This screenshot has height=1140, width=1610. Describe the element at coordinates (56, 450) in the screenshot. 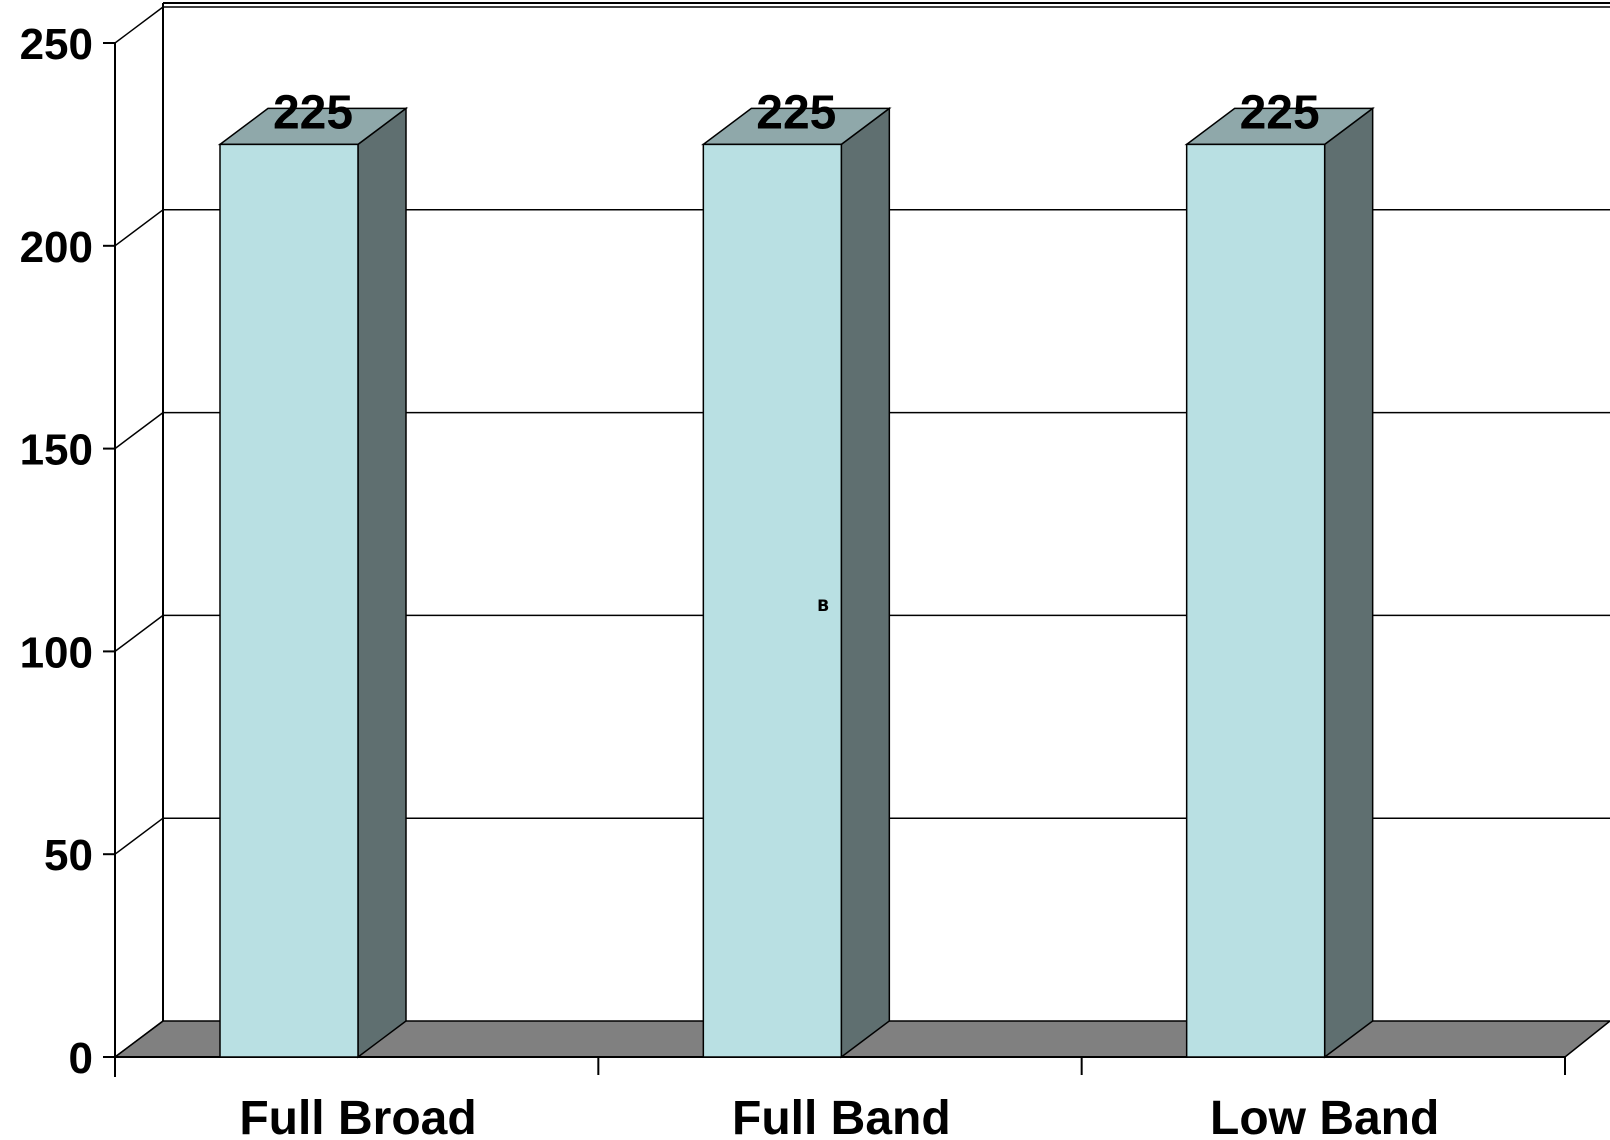

I see `y-tick-label: 150` at that location.